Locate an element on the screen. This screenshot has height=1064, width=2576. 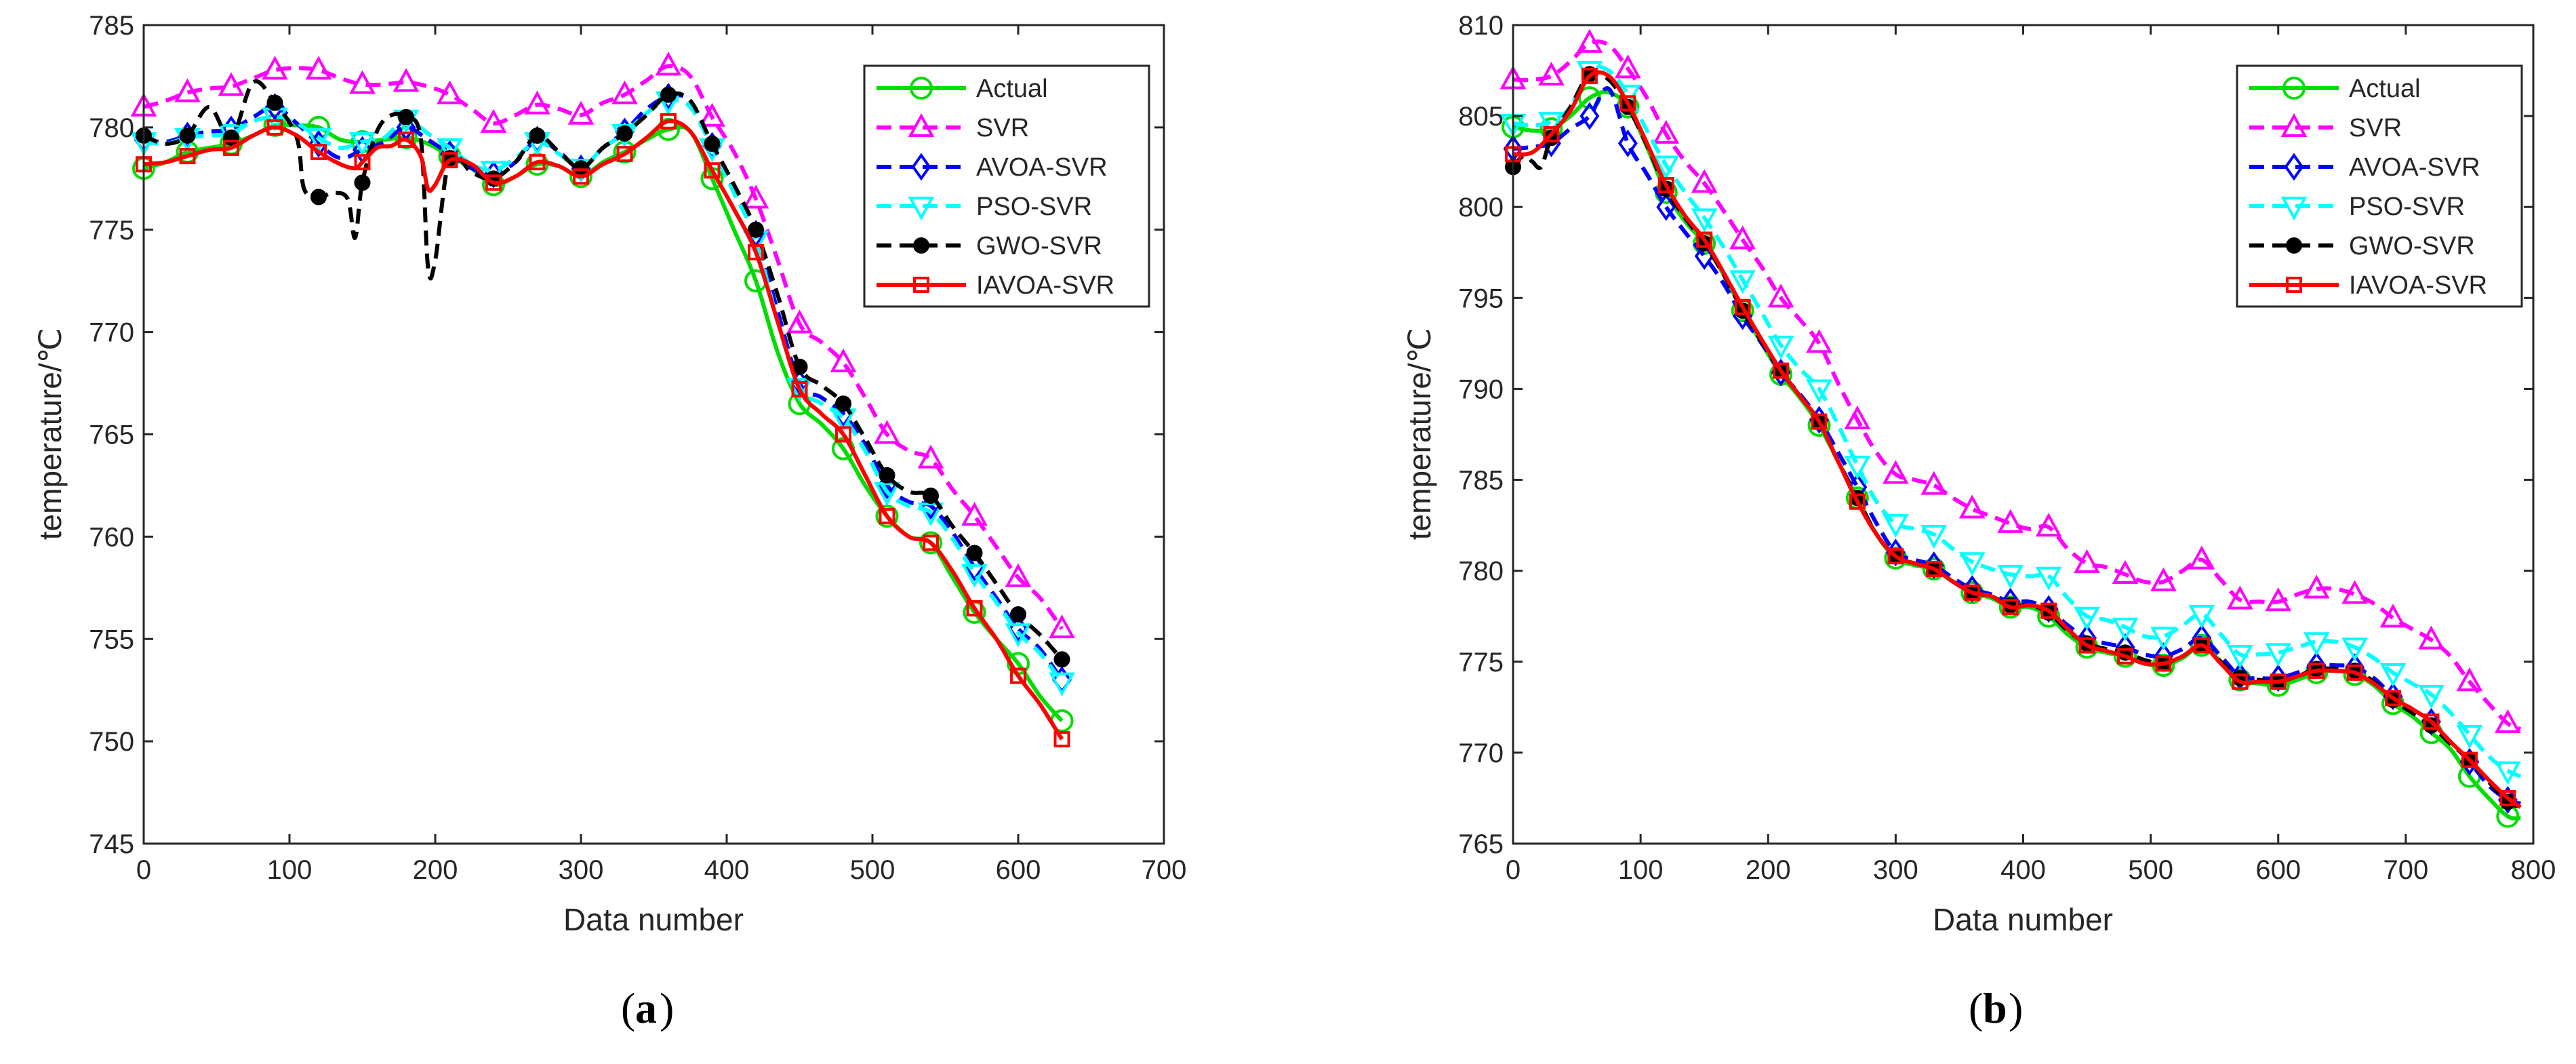
y-tick-label-a-6: 775 is located at coordinates (111, 230).